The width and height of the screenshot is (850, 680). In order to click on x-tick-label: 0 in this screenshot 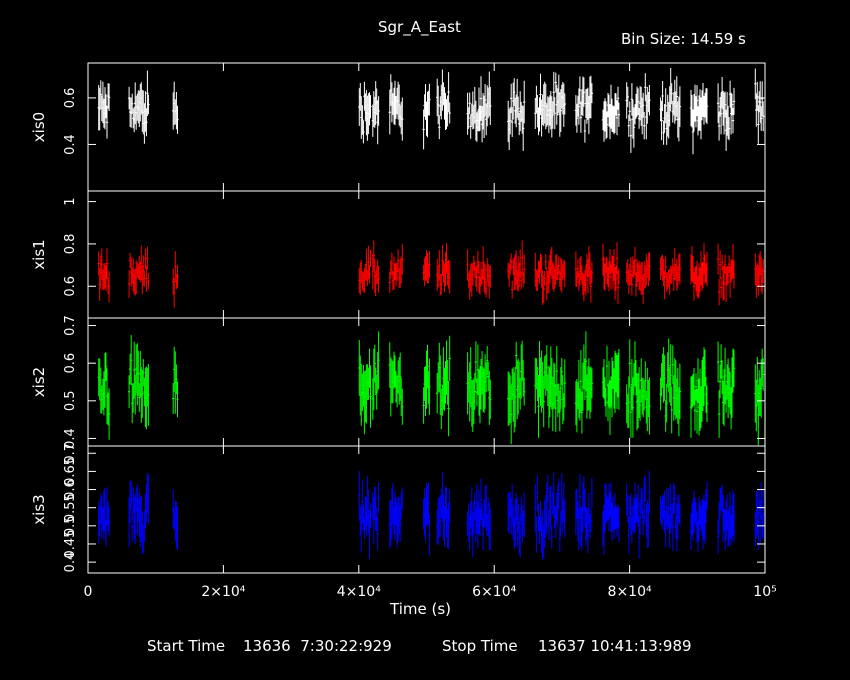, I will do `click(88, 592)`.